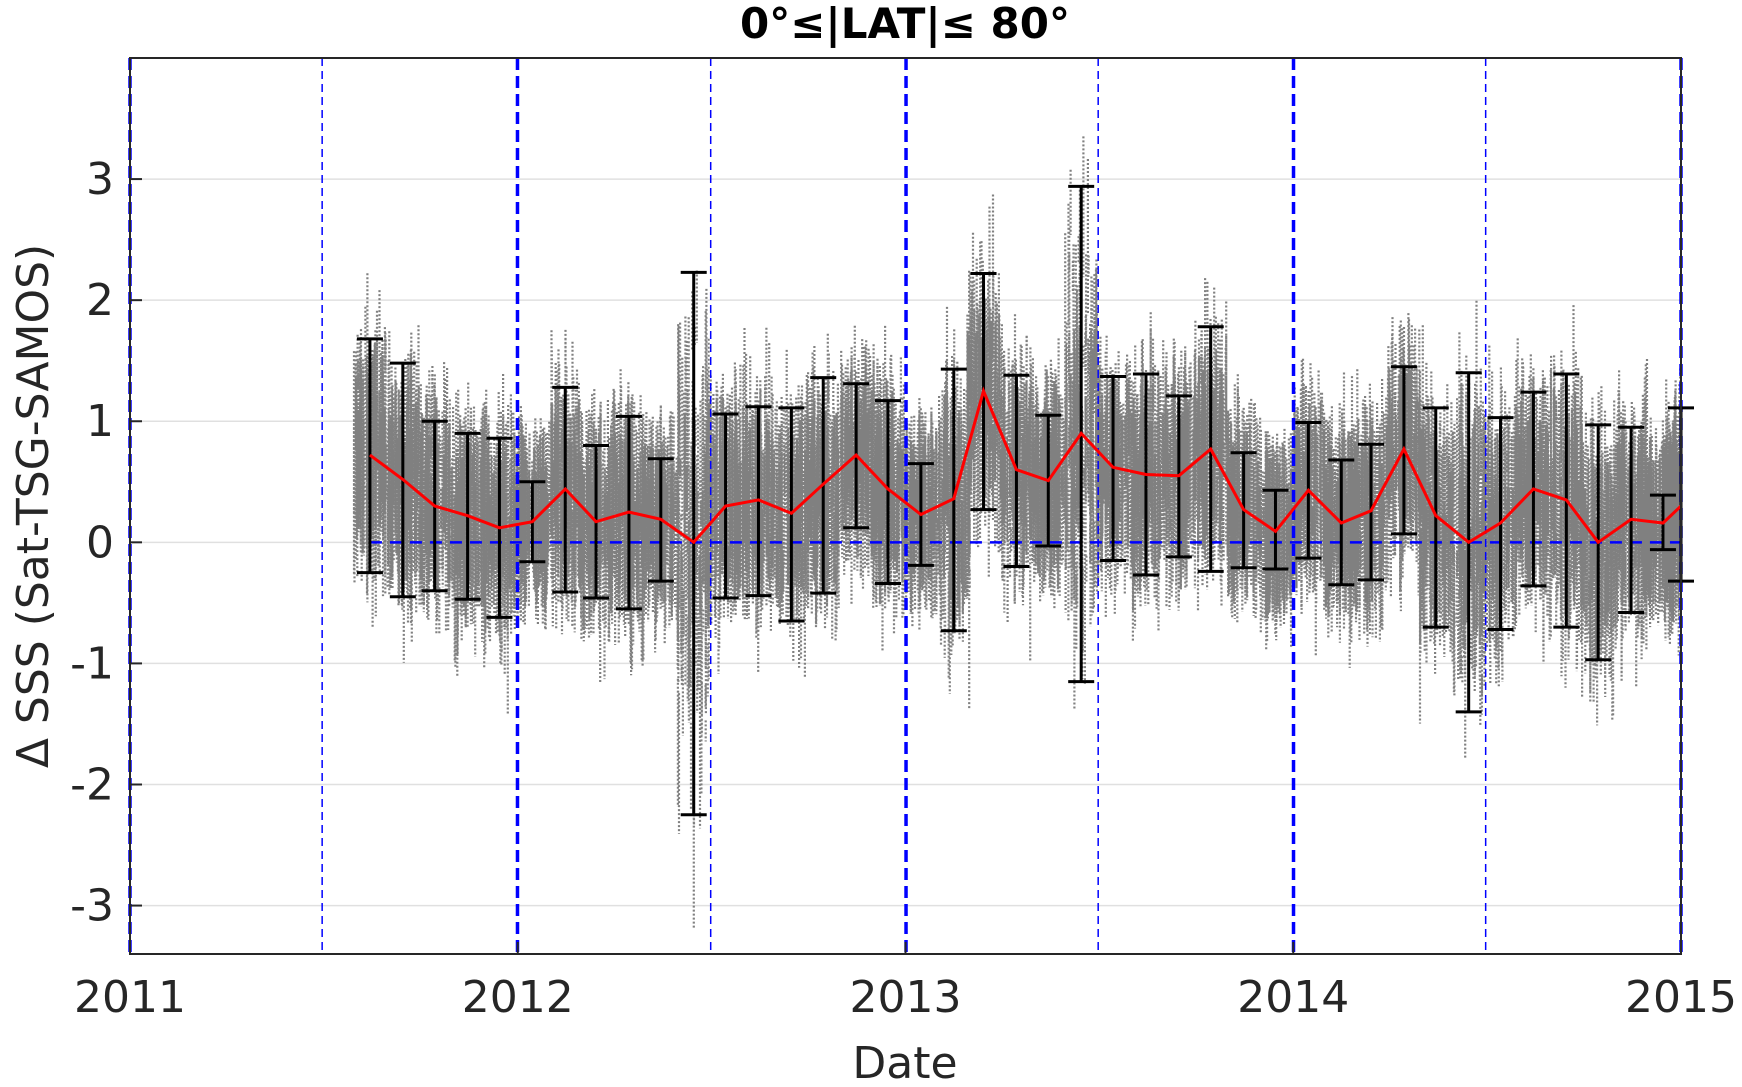 The height and width of the screenshot is (1087, 1742). What do you see at coordinates (100, 421) in the screenshot?
I see `y-tick-label: 1` at bounding box center [100, 421].